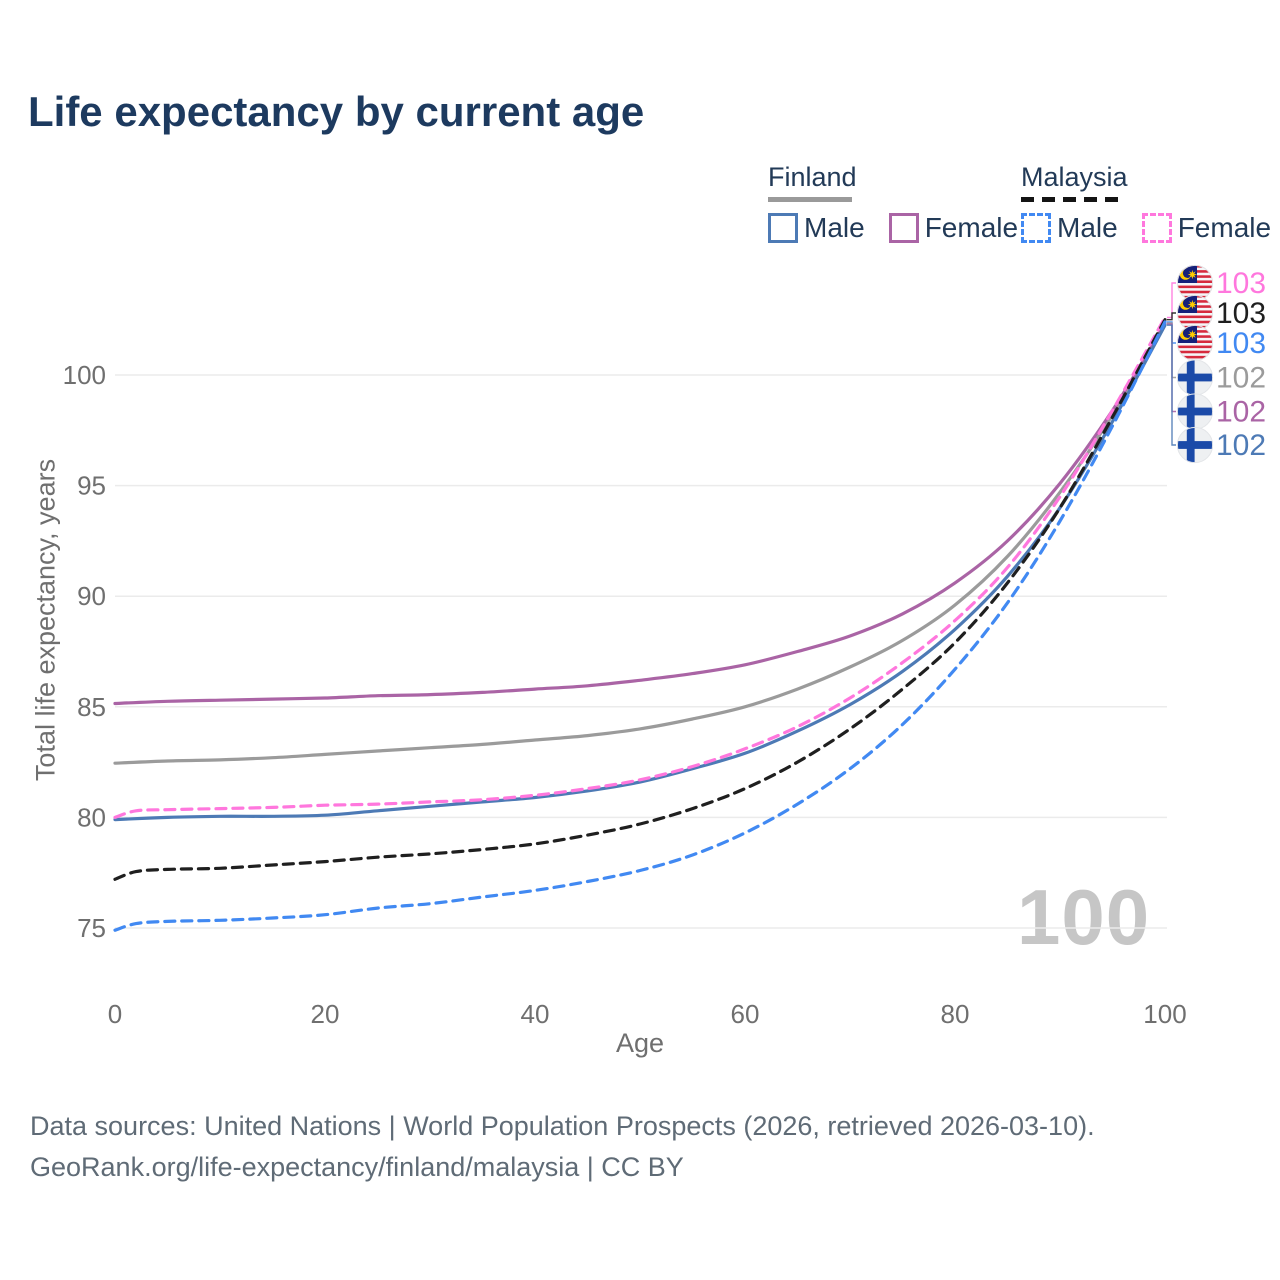  Describe the element at coordinates (640, 1043) in the screenshot. I see `x-axis-title: Age` at that location.